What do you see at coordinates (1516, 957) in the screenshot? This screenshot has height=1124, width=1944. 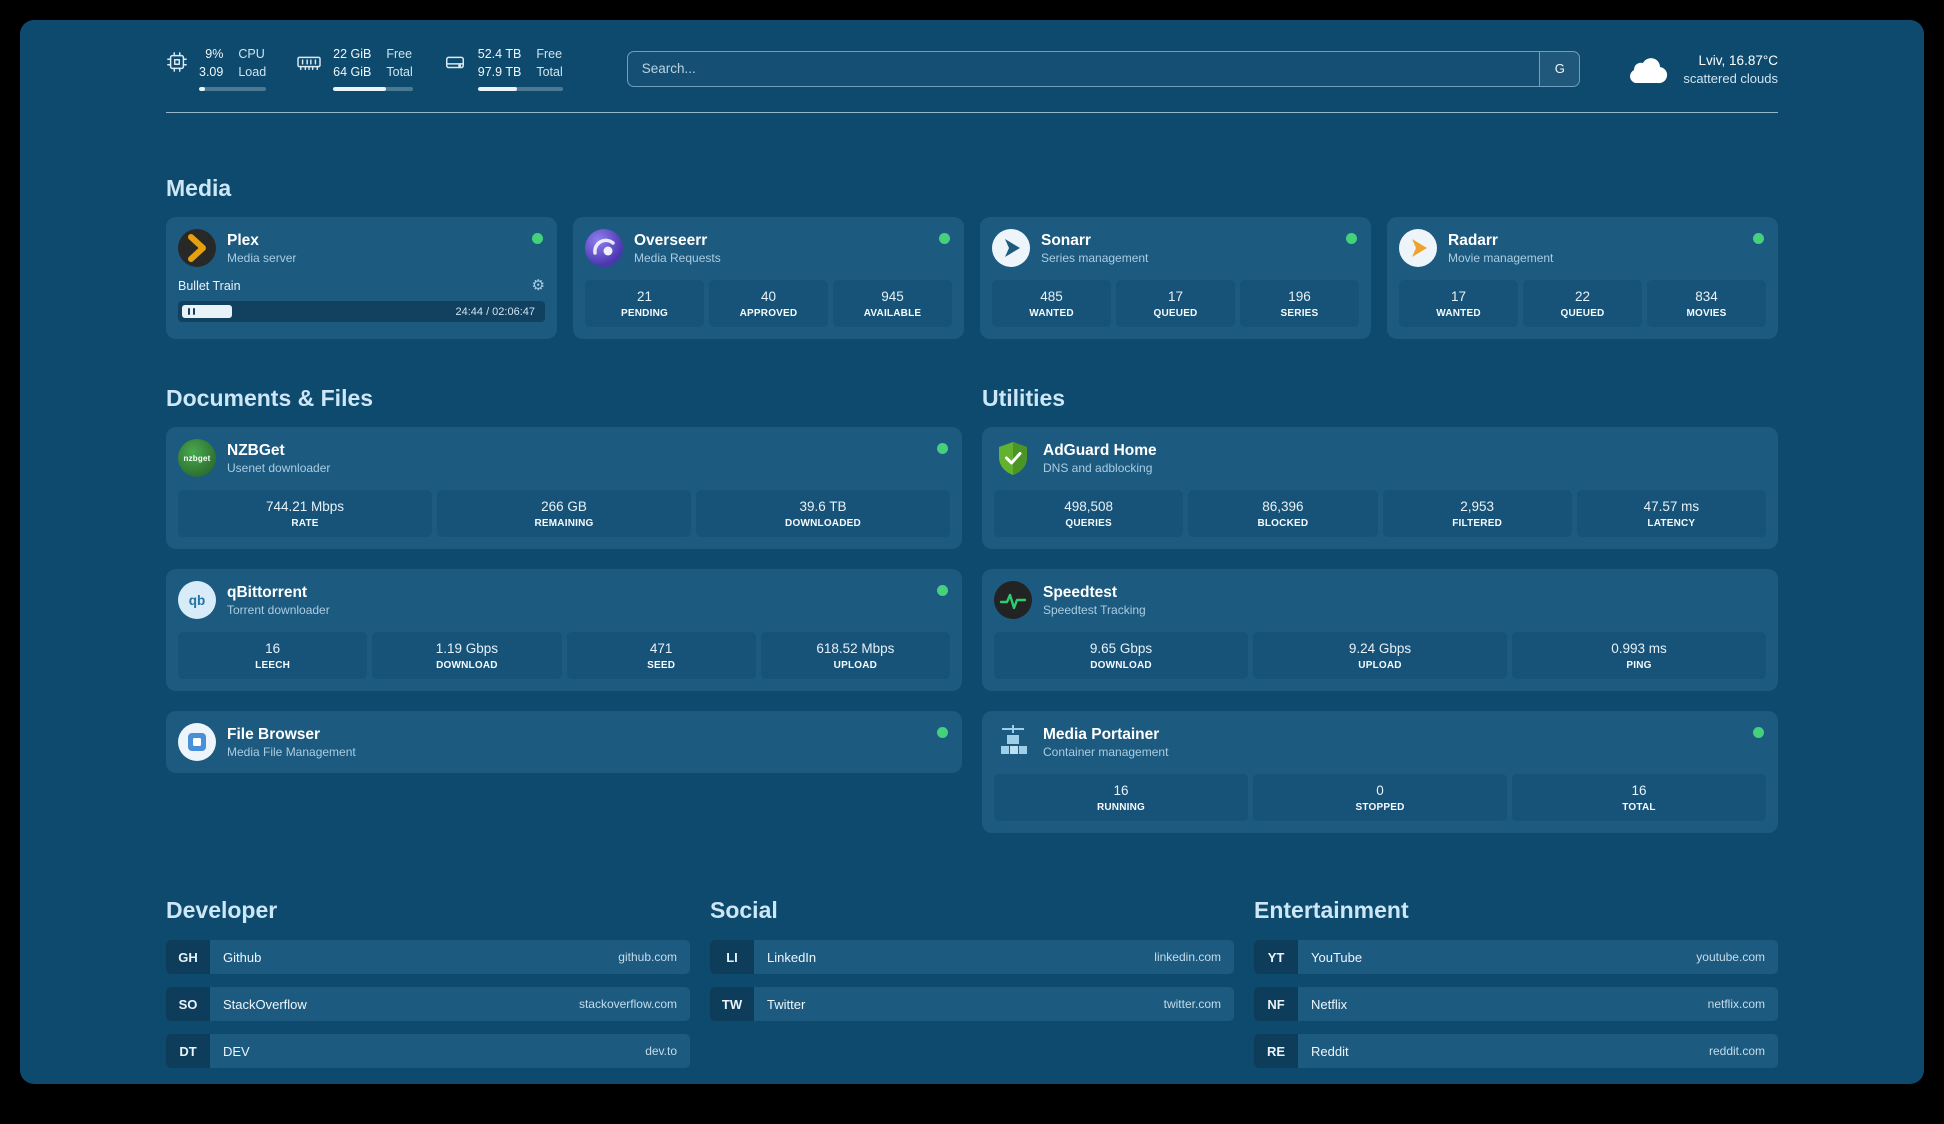 I see `bookmark-youtube: YT YouTube youtube.com` at bounding box center [1516, 957].